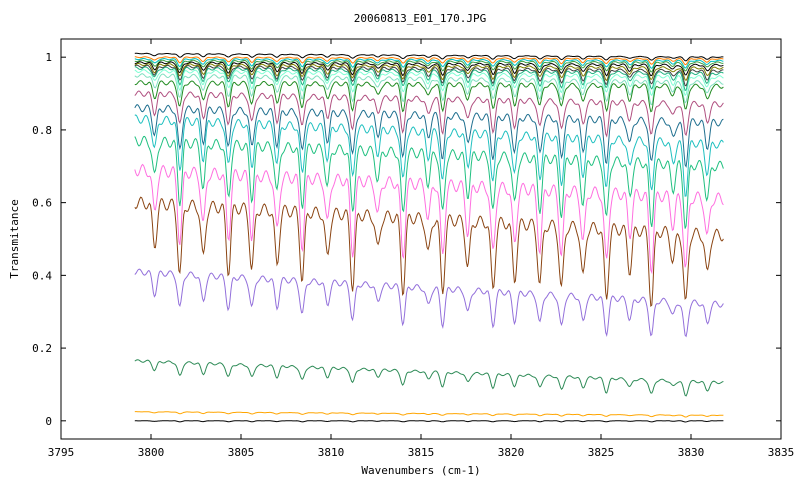  Describe the element at coordinates (420, 18) in the screenshot. I see `chart-title: 20060813_E01_170.JPG` at that location.